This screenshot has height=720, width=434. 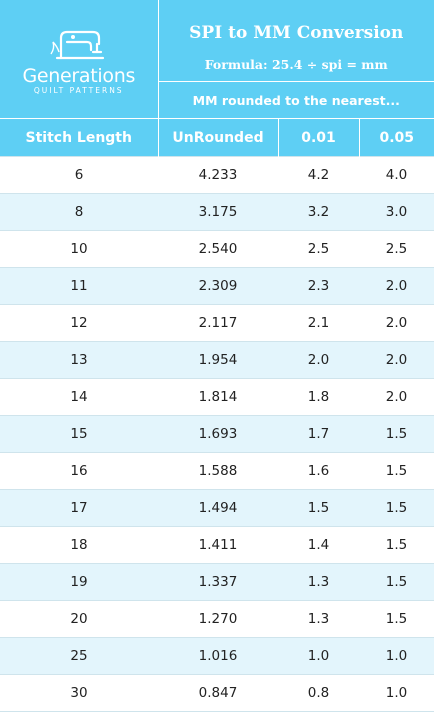 I want to click on rounded-0-01-cell: 2.5, so click(x=318, y=249).